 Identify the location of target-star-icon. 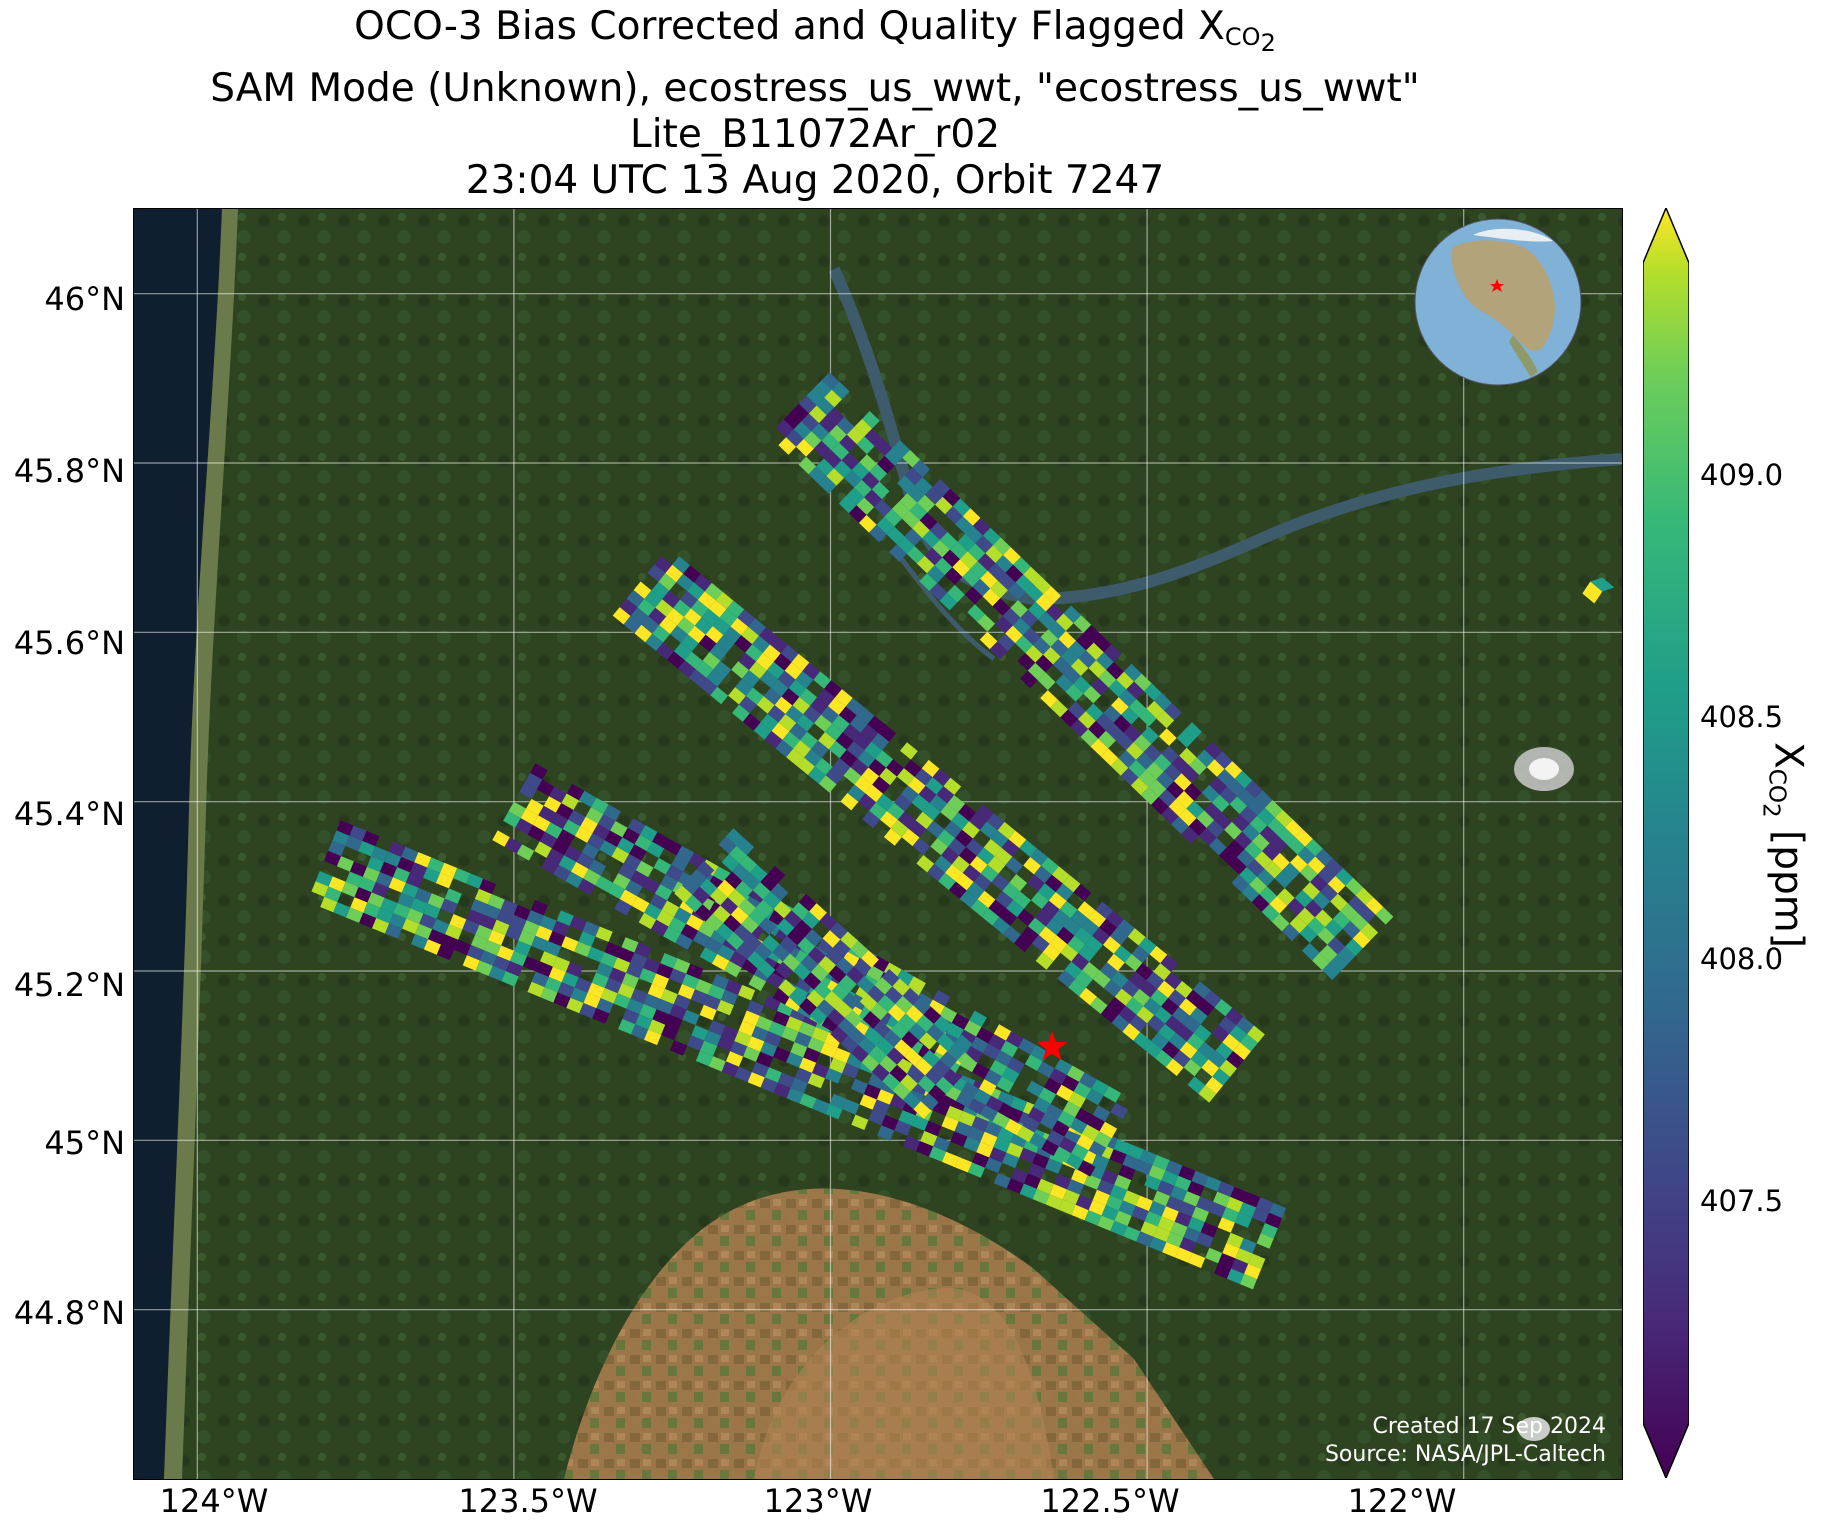
(1052, 1046).